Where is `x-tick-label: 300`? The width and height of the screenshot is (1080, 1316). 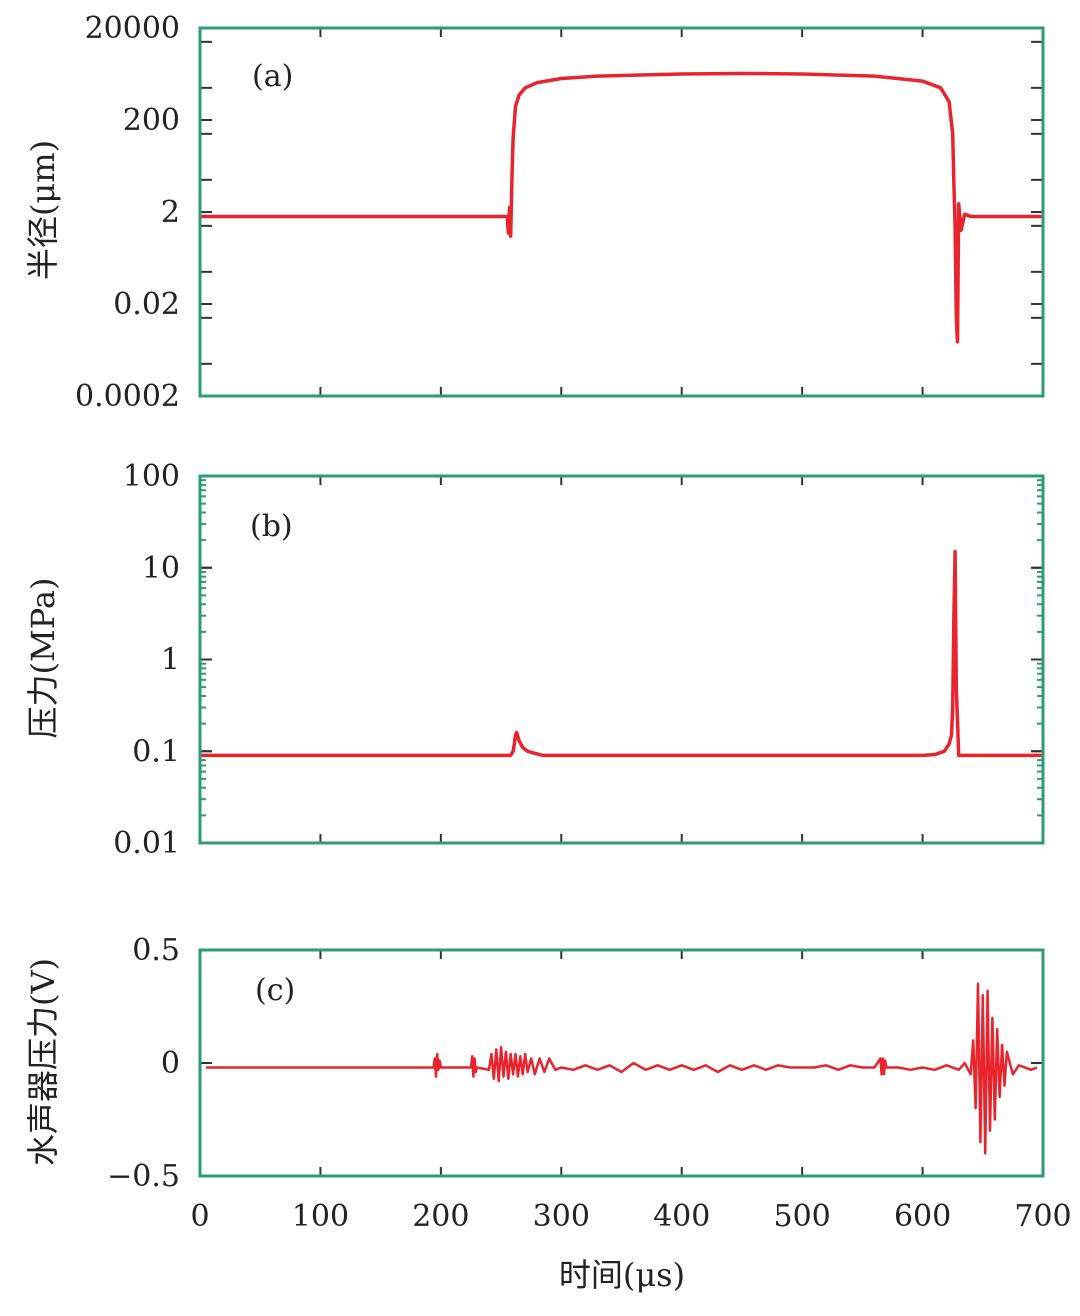
x-tick-label: 300 is located at coordinates (561, 1216).